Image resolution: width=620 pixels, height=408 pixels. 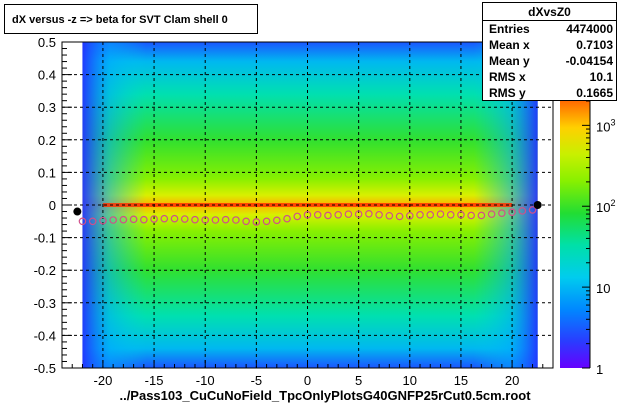 What do you see at coordinates (589, 29) in the screenshot?
I see `stats-value: 4474000` at bounding box center [589, 29].